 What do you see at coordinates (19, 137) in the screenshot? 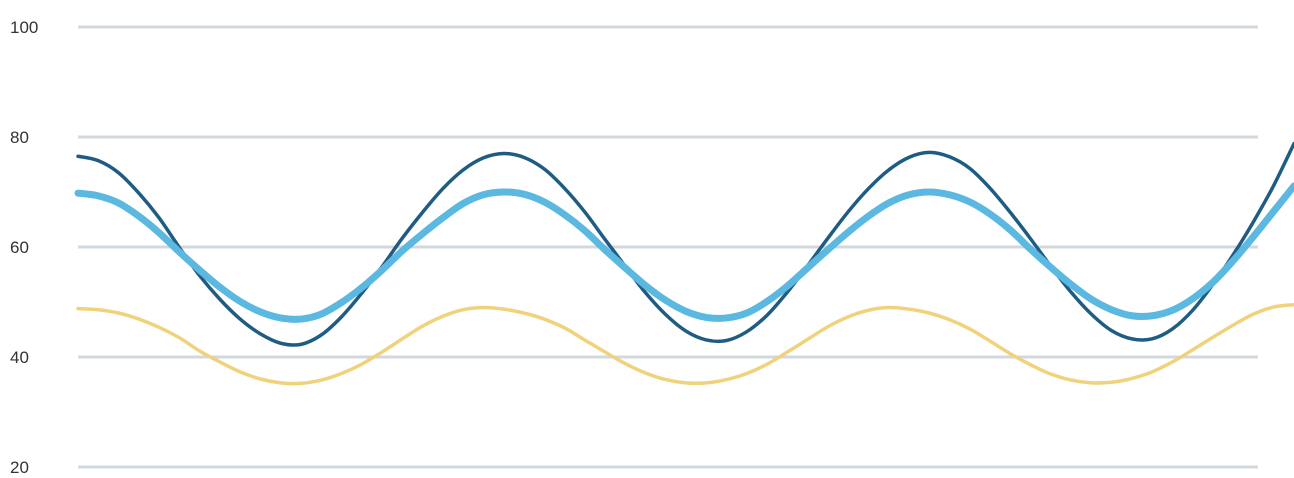
I see `y-tick-label-80: 80` at bounding box center [19, 137].